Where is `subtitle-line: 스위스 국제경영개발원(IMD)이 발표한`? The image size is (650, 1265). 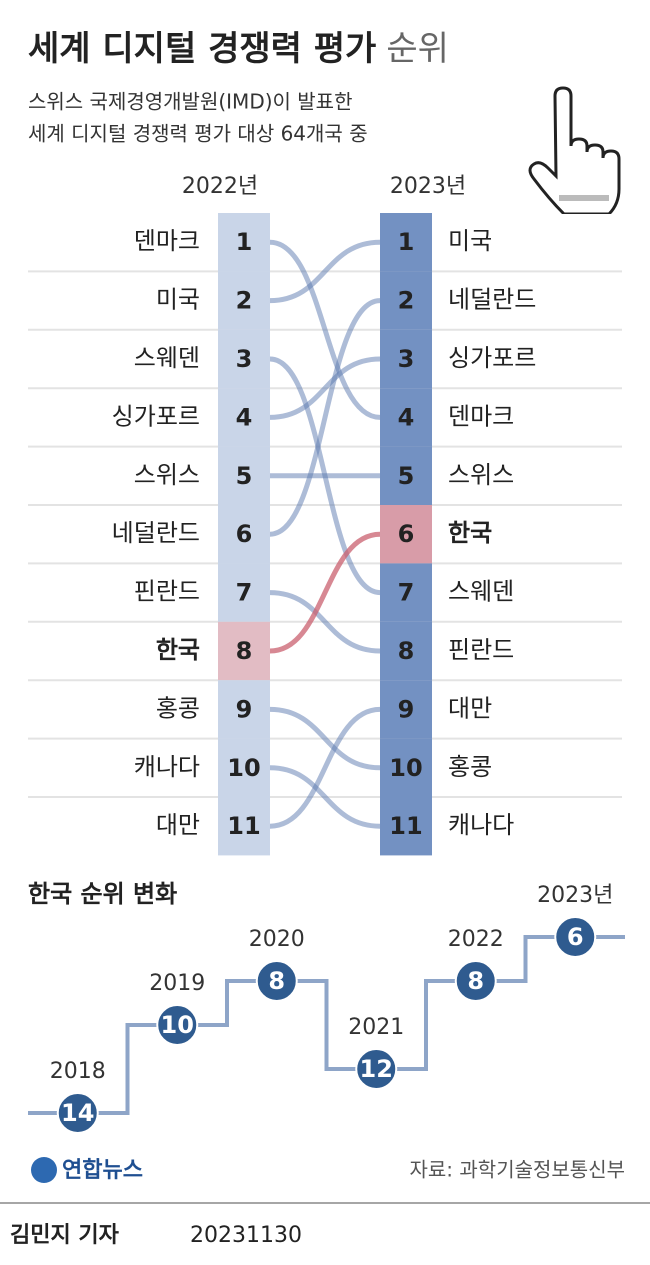
subtitle-line: 스위스 국제경영개발원(IMD)이 발표한 is located at coordinates (190, 102).